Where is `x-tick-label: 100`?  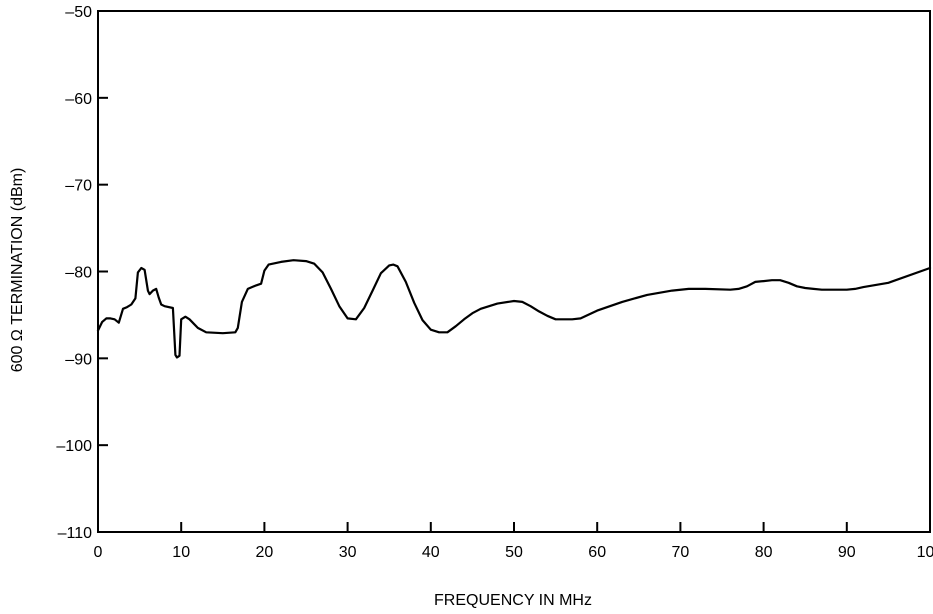 x-tick-label: 100 is located at coordinates (925, 552).